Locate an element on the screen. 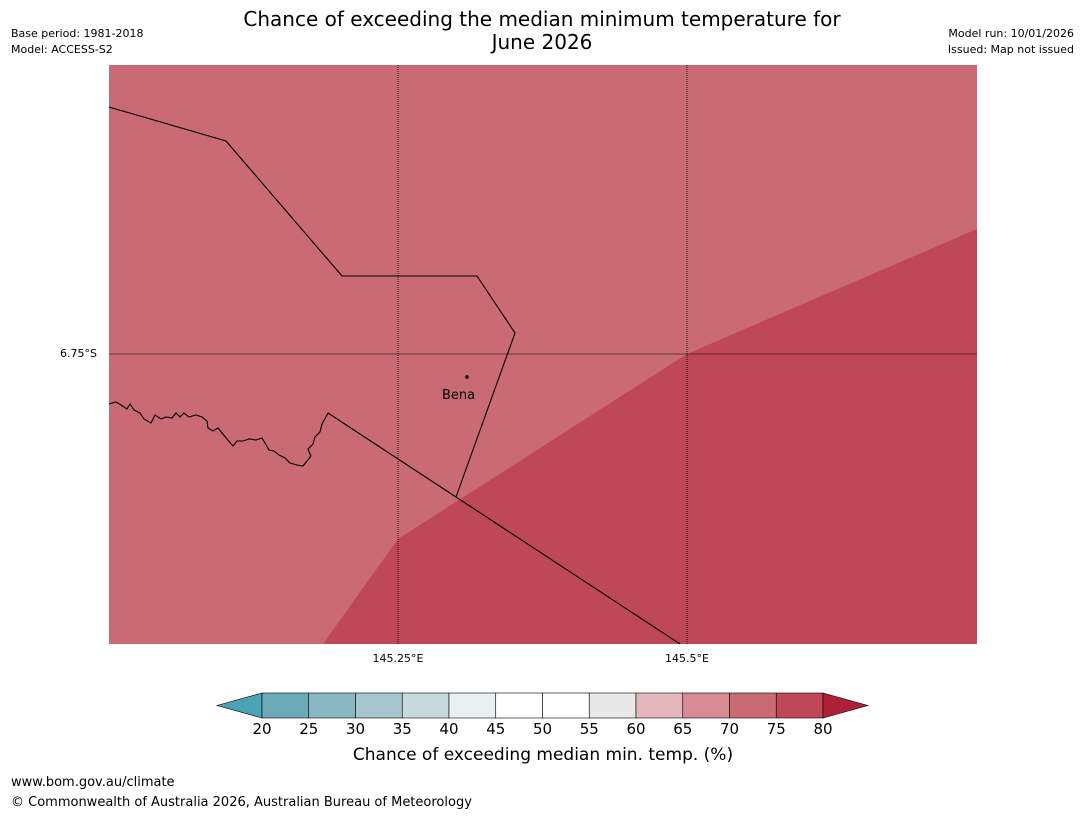  colorbar-tick-70: 70 is located at coordinates (729, 729).